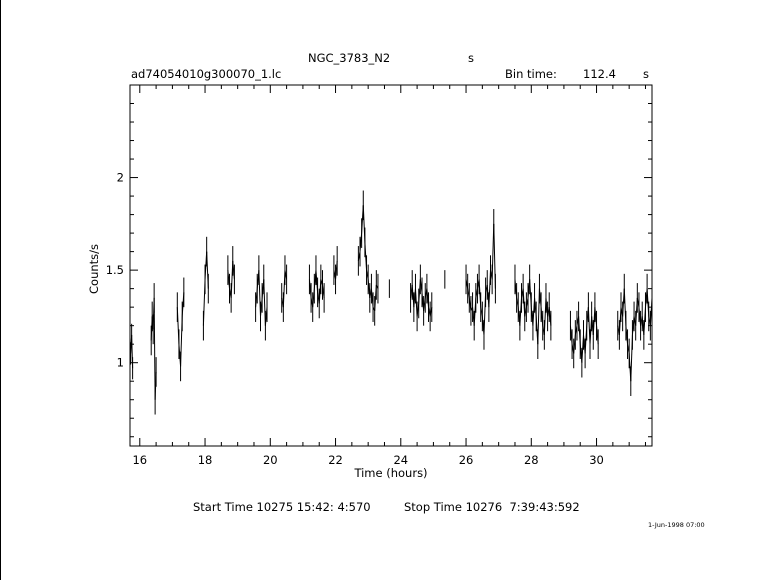 This screenshot has width=781, height=580. I want to click on x-tick-label: 28, so click(531, 460).